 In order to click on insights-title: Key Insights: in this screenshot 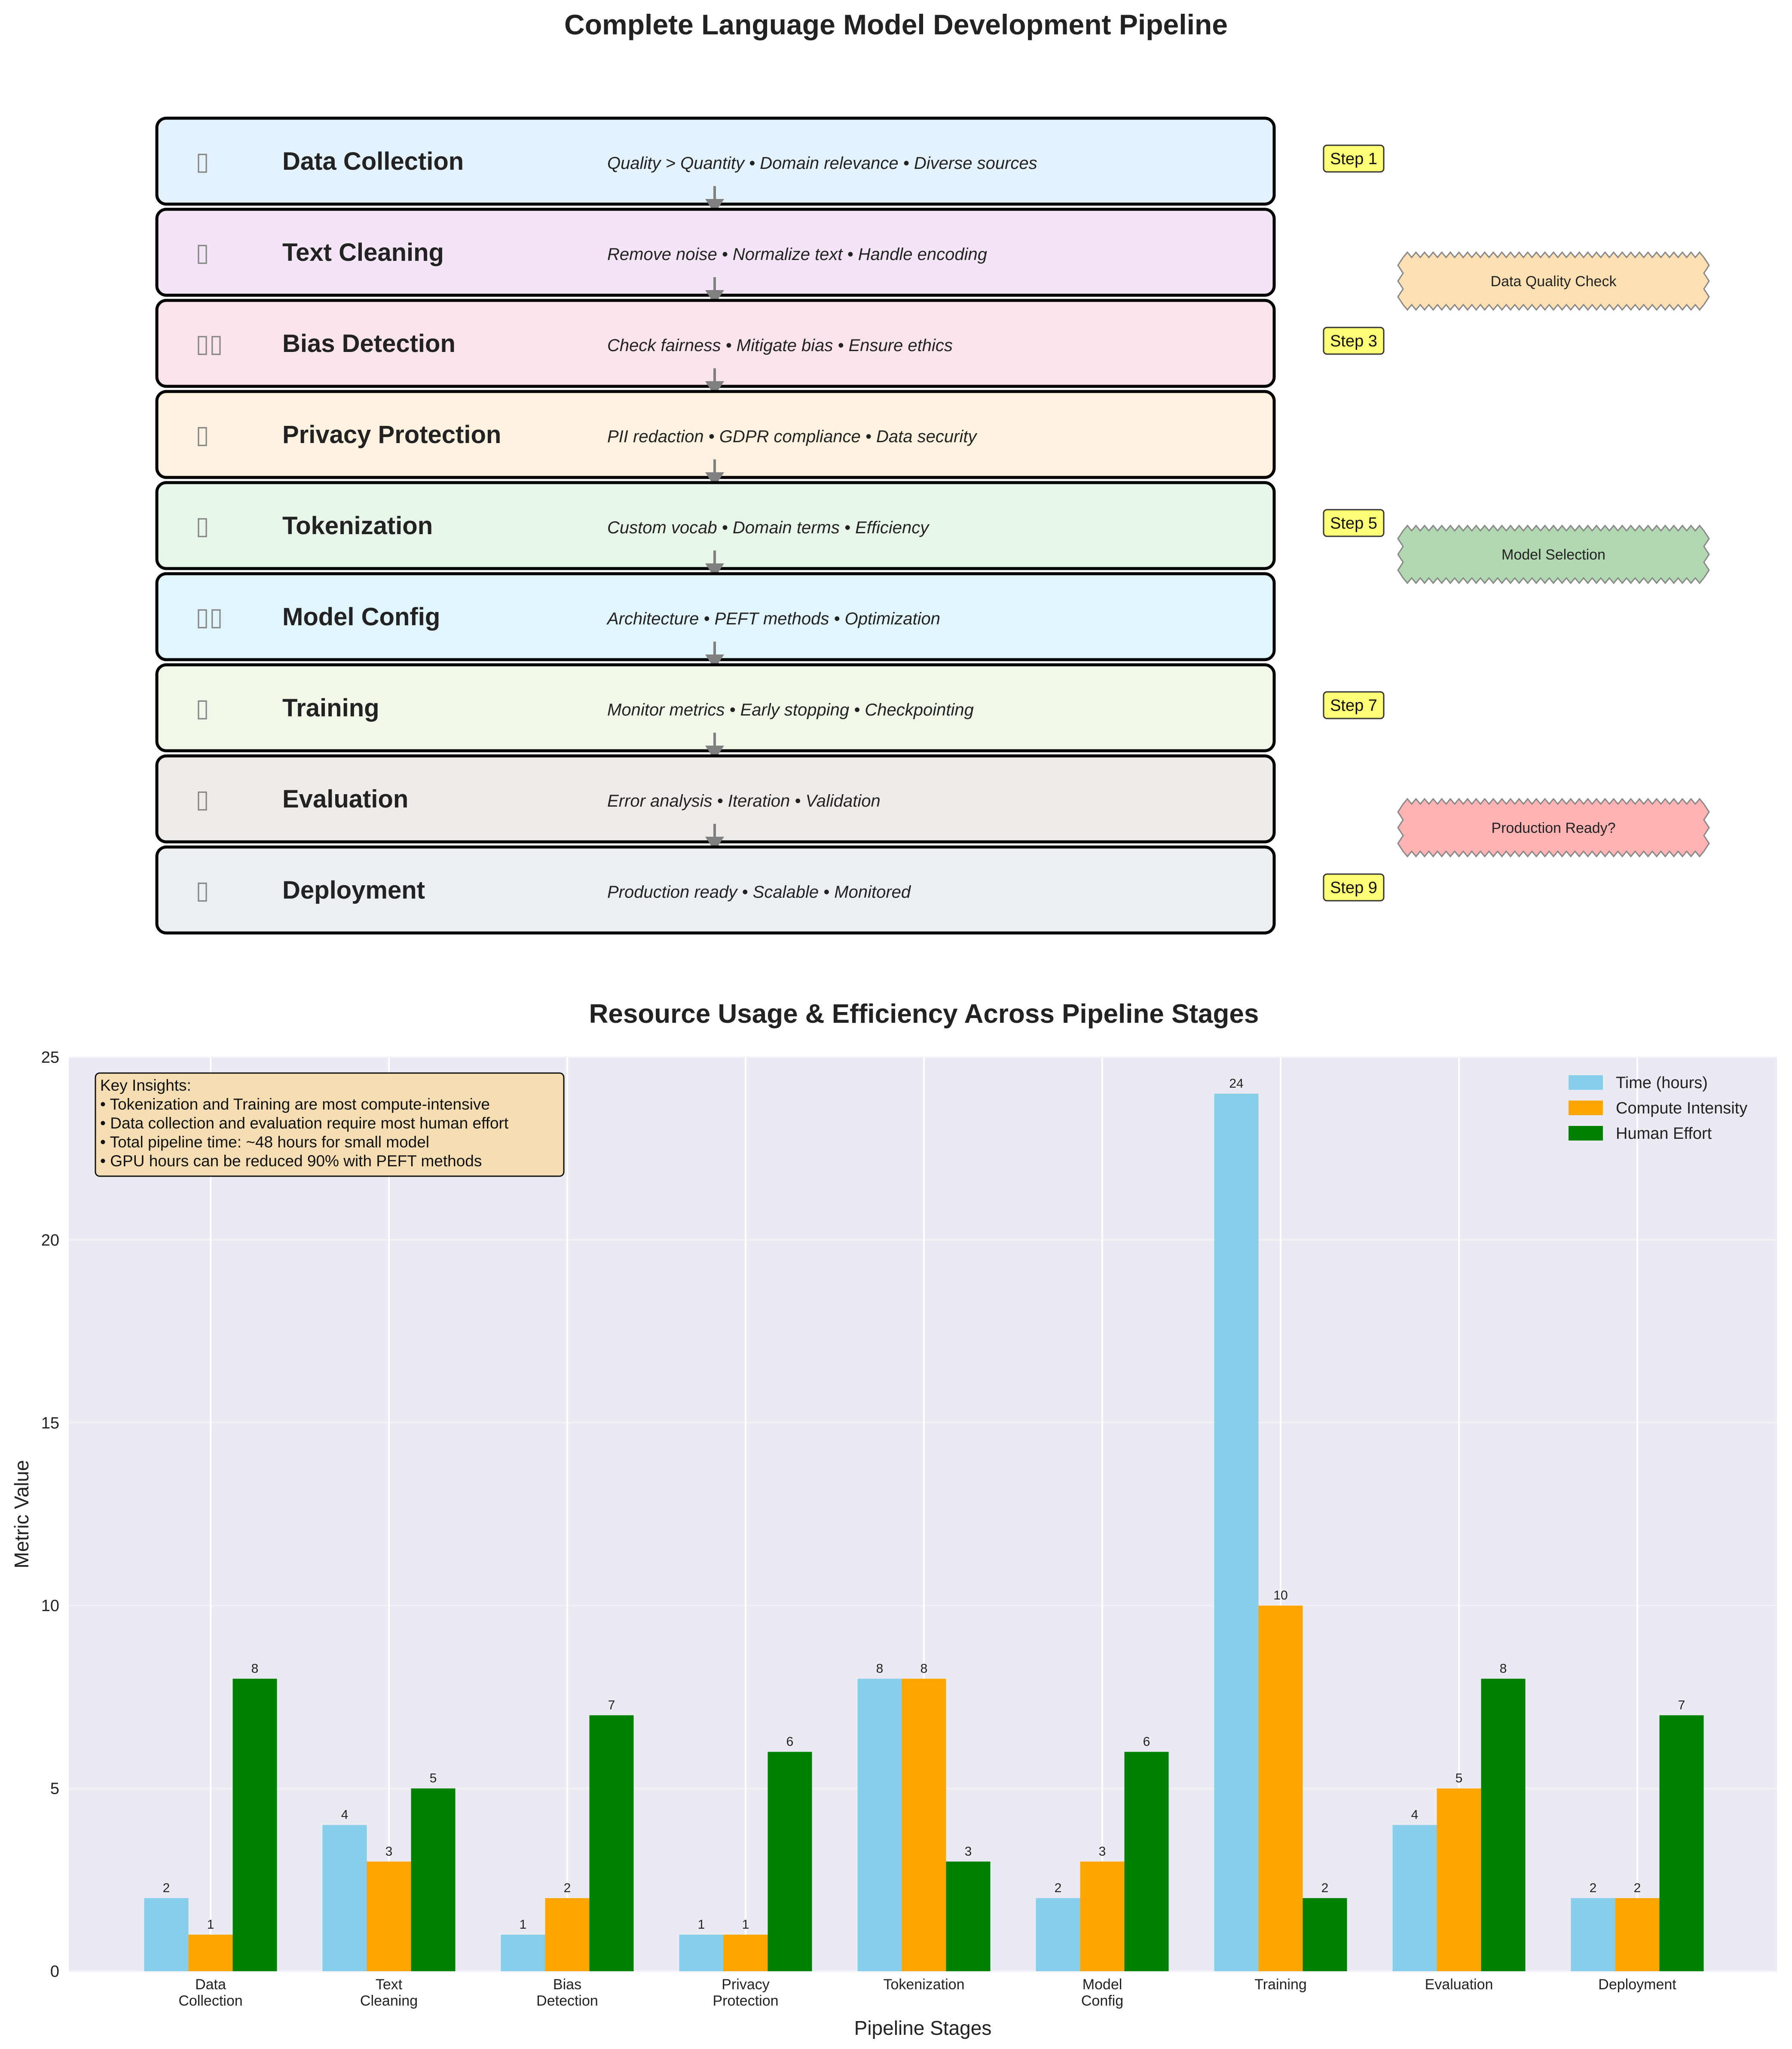, I will do `click(145, 1085)`.